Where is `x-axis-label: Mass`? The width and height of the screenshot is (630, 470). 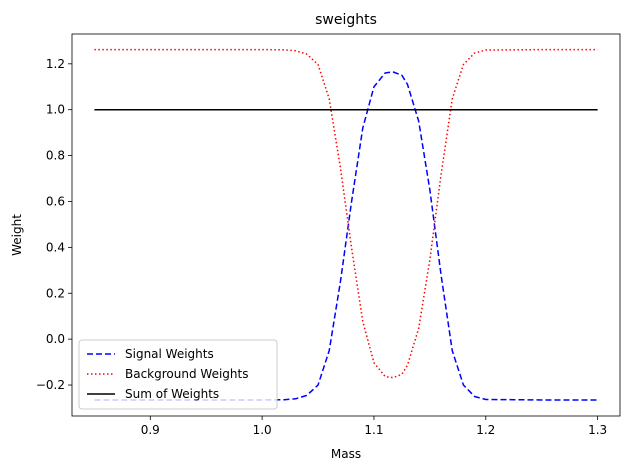
x-axis-label: Mass is located at coordinates (346, 454).